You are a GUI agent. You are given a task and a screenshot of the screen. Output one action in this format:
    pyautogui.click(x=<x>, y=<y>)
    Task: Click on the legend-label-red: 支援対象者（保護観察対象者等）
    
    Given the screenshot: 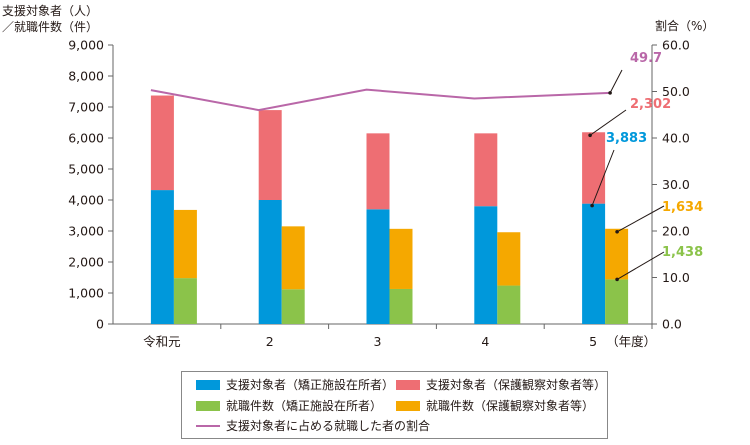 What is the action you would take?
    pyautogui.click(x=516, y=385)
    